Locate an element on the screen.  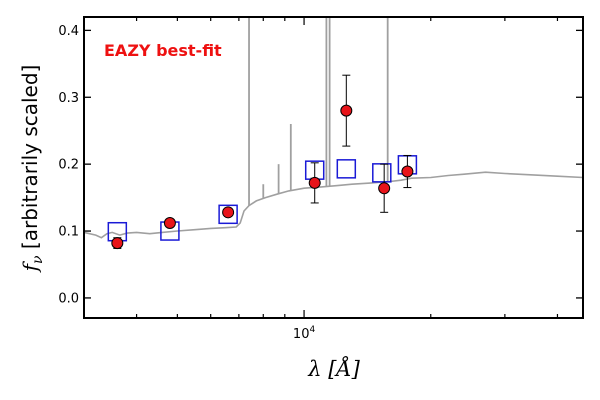
y-tick-label: 0.4 is located at coordinates (68, 31).